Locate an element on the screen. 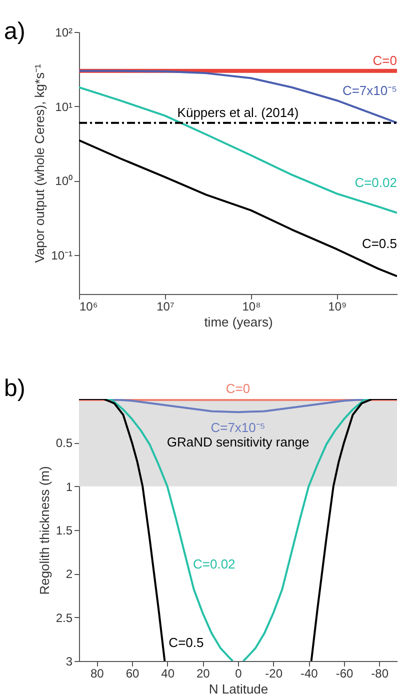  x-tick-label: -60 is located at coordinates (345, 673).